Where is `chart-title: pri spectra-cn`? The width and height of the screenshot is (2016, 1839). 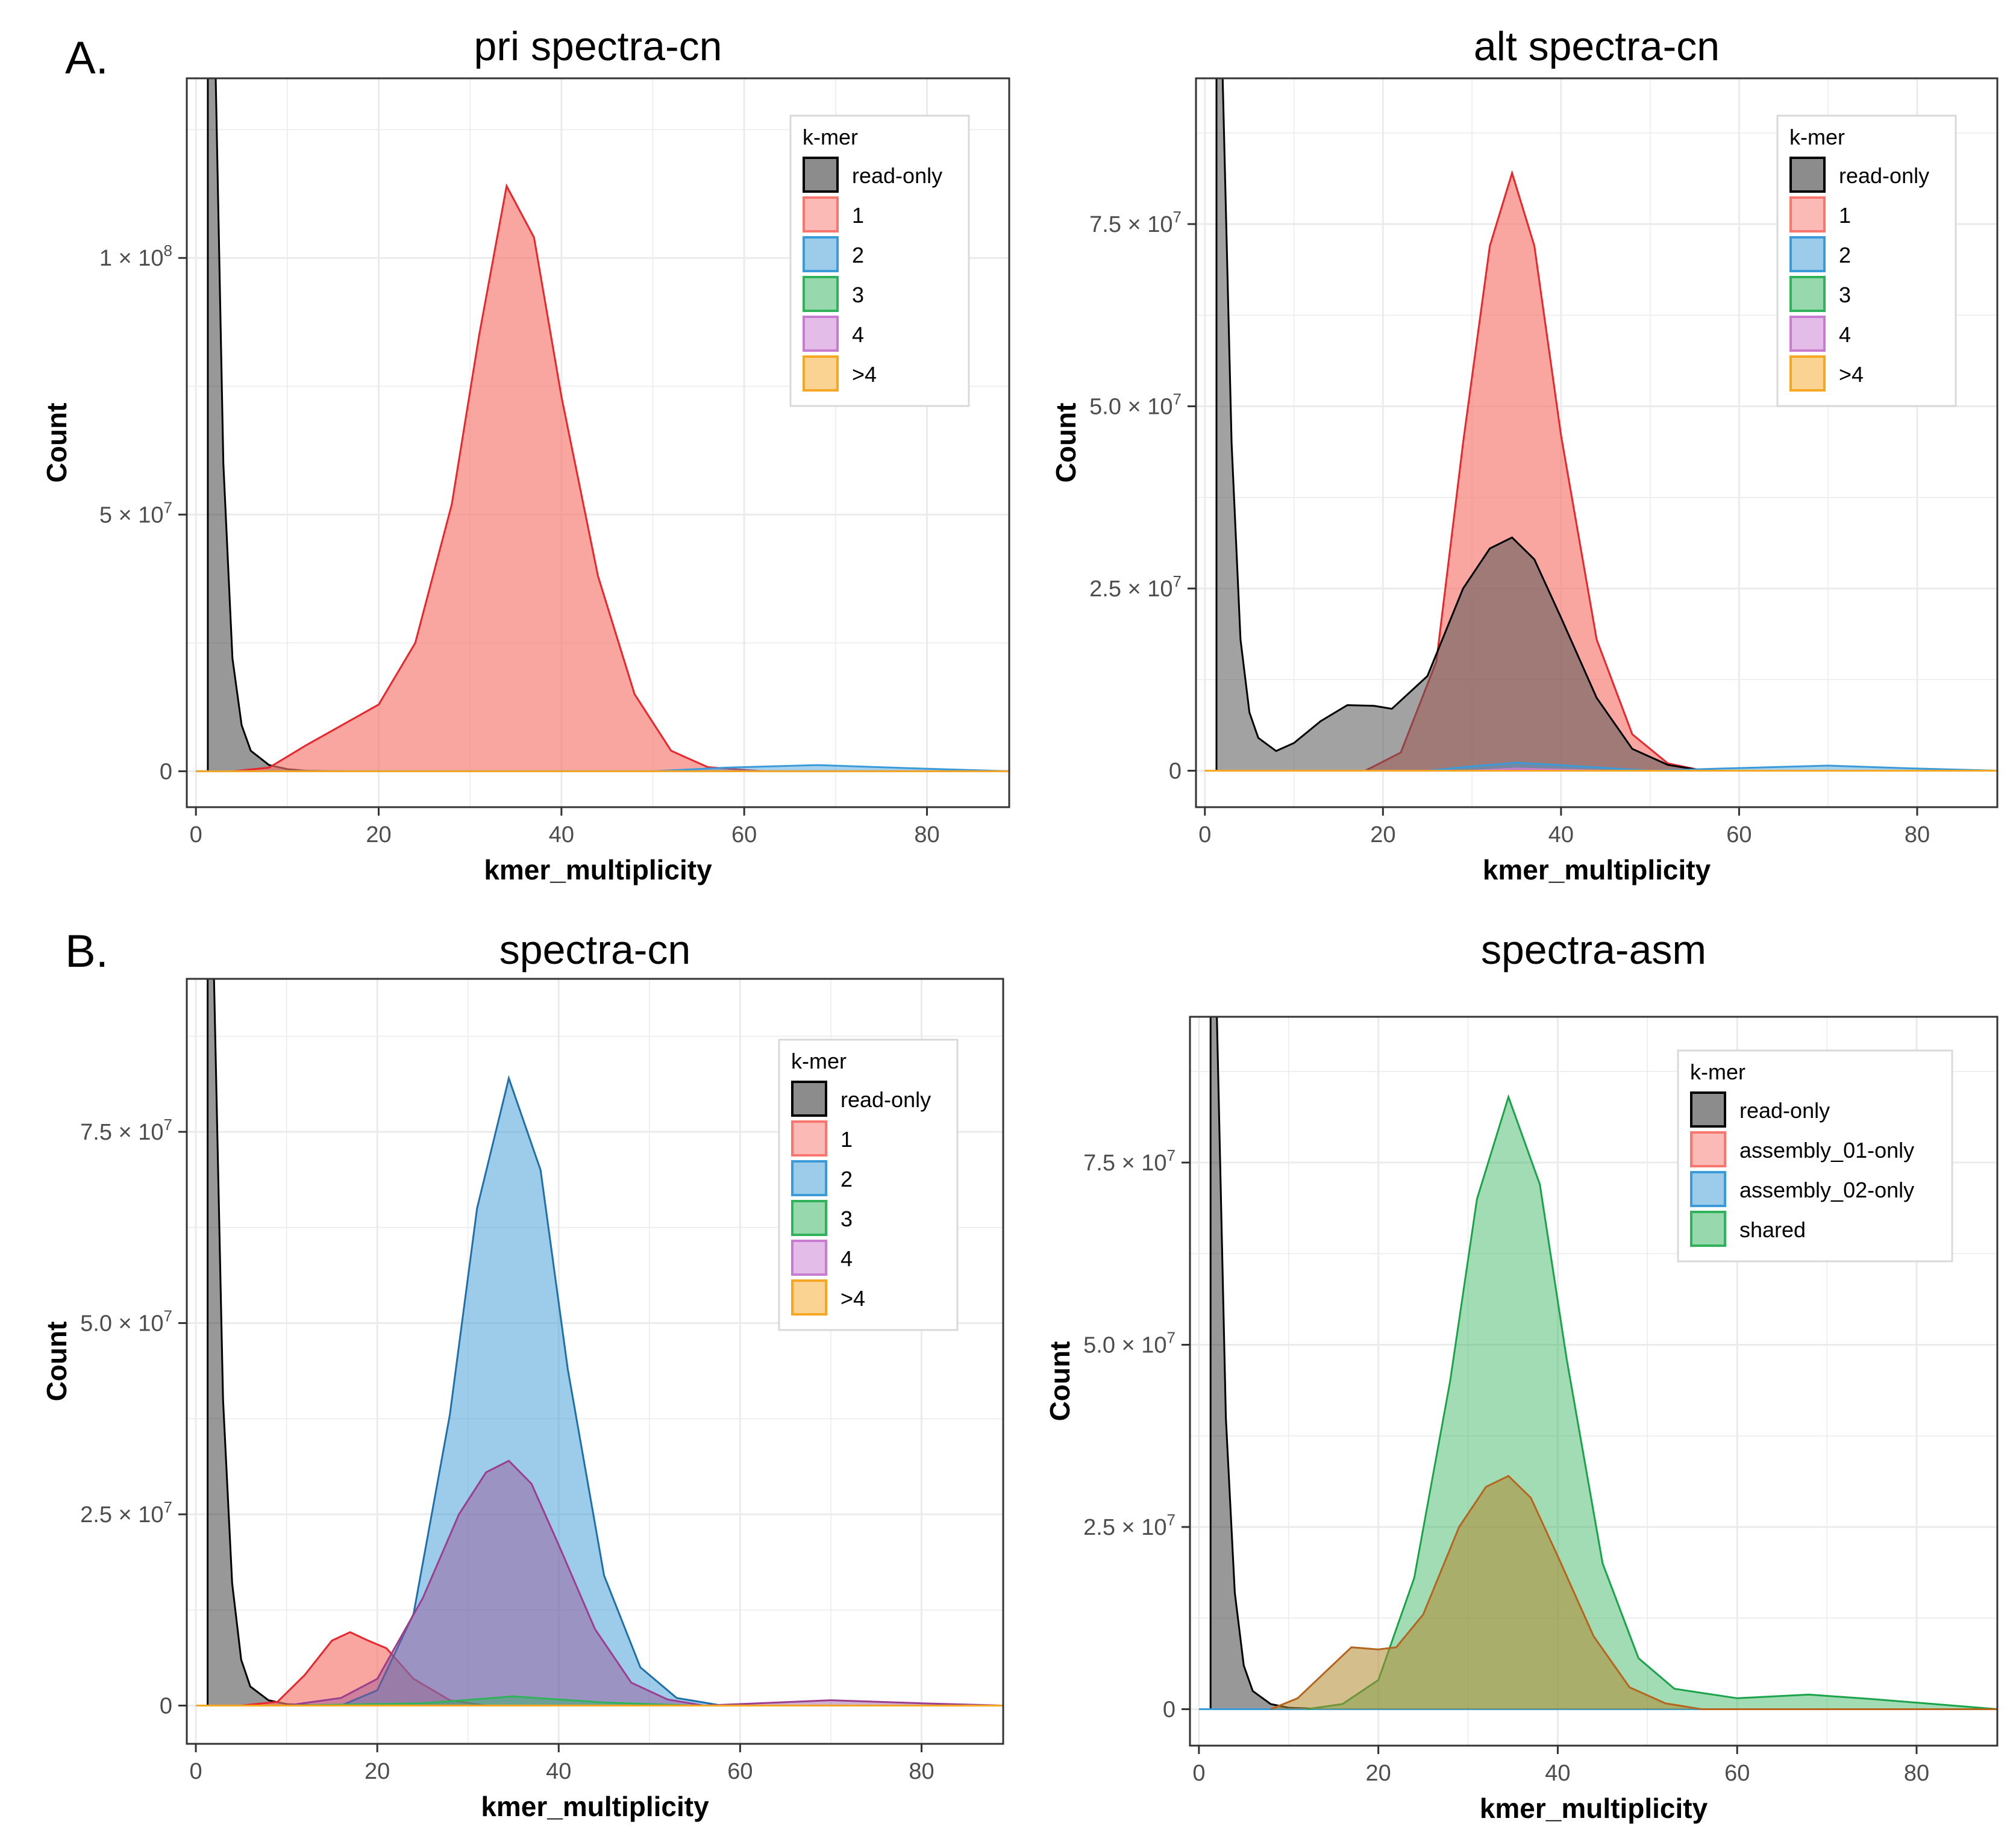
chart-title: pri spectra-cn is located at coordinates (598, 46).